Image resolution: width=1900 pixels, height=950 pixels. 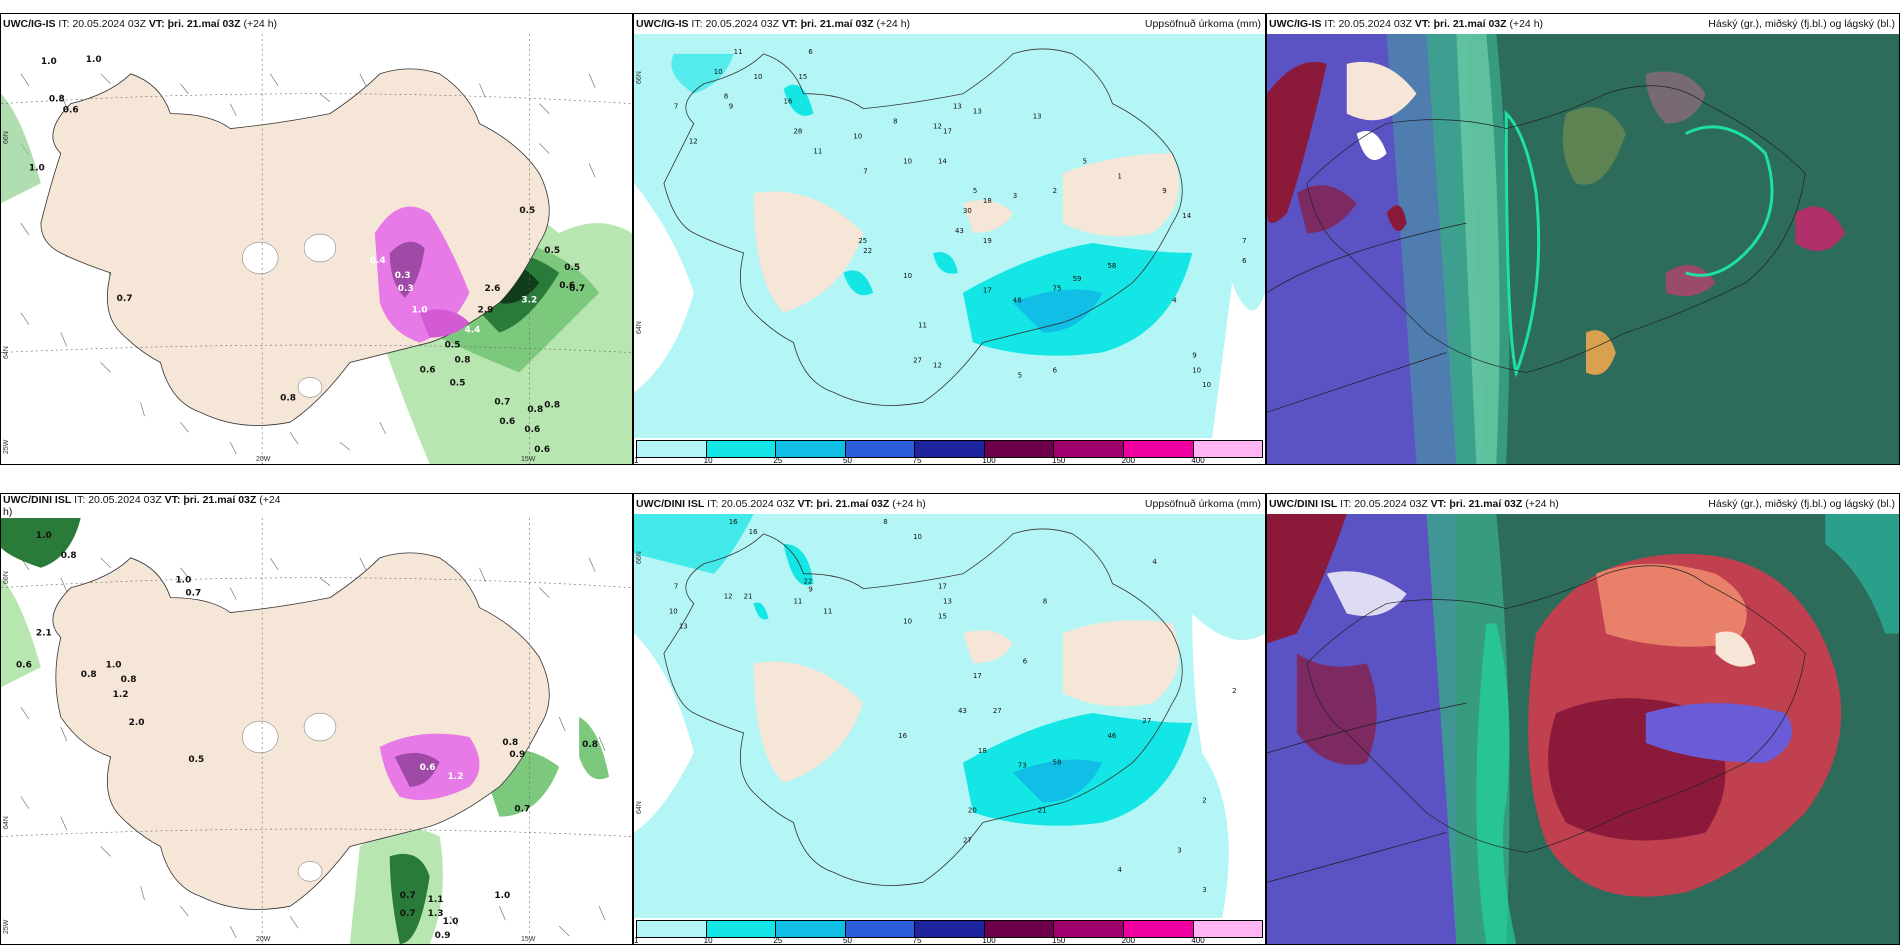 I want to click on value-label: 2.6, so click(x=492, y=289).